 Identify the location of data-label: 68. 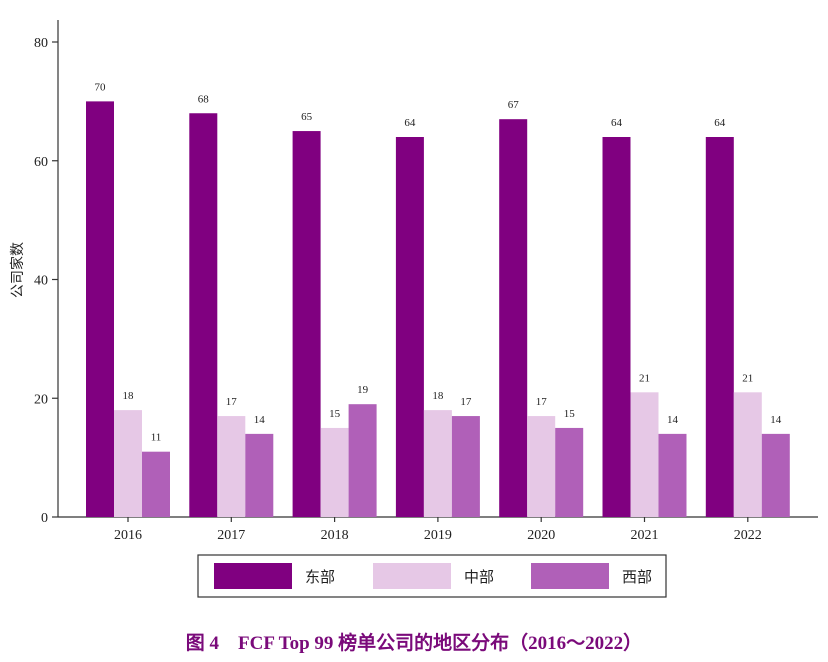
(204, 99).